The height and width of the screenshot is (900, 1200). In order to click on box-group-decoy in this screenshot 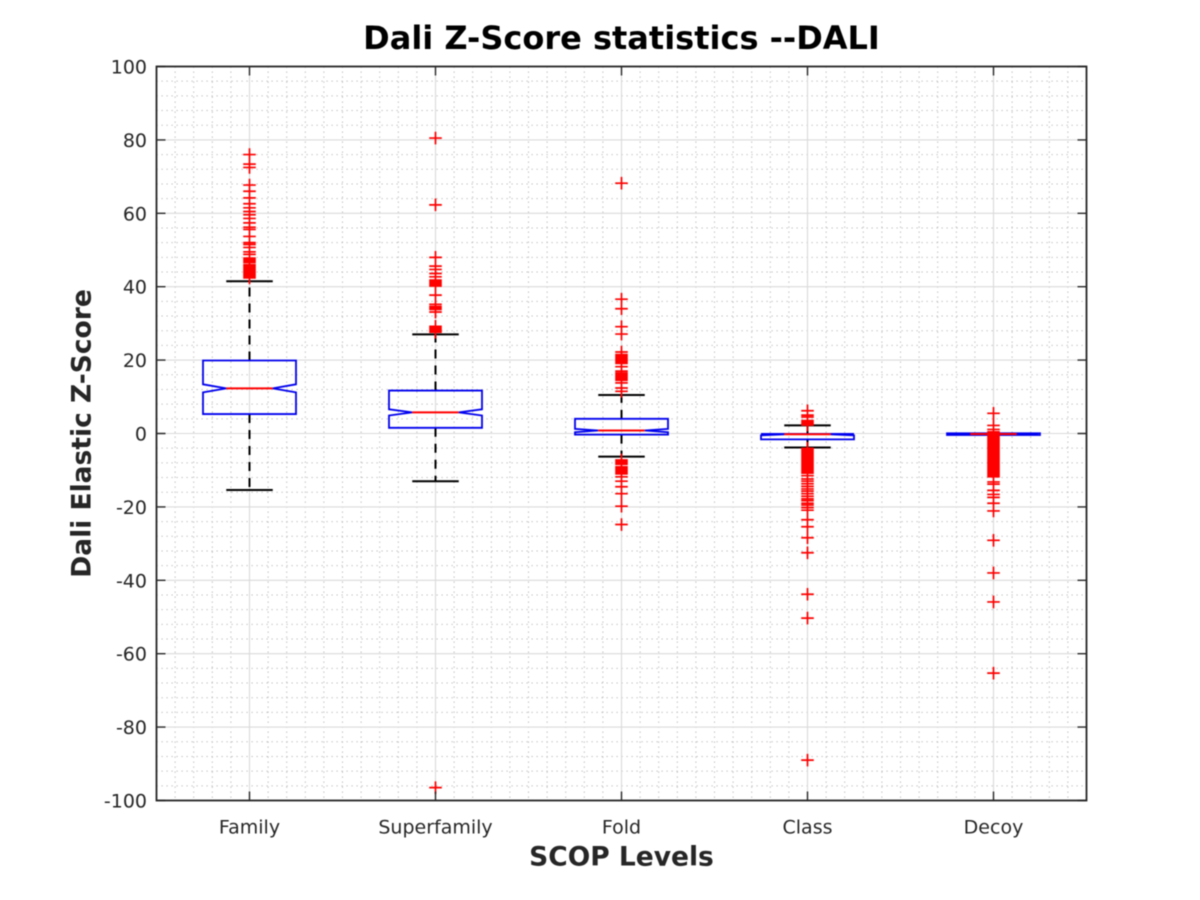, I will do `click(993, 543)`.